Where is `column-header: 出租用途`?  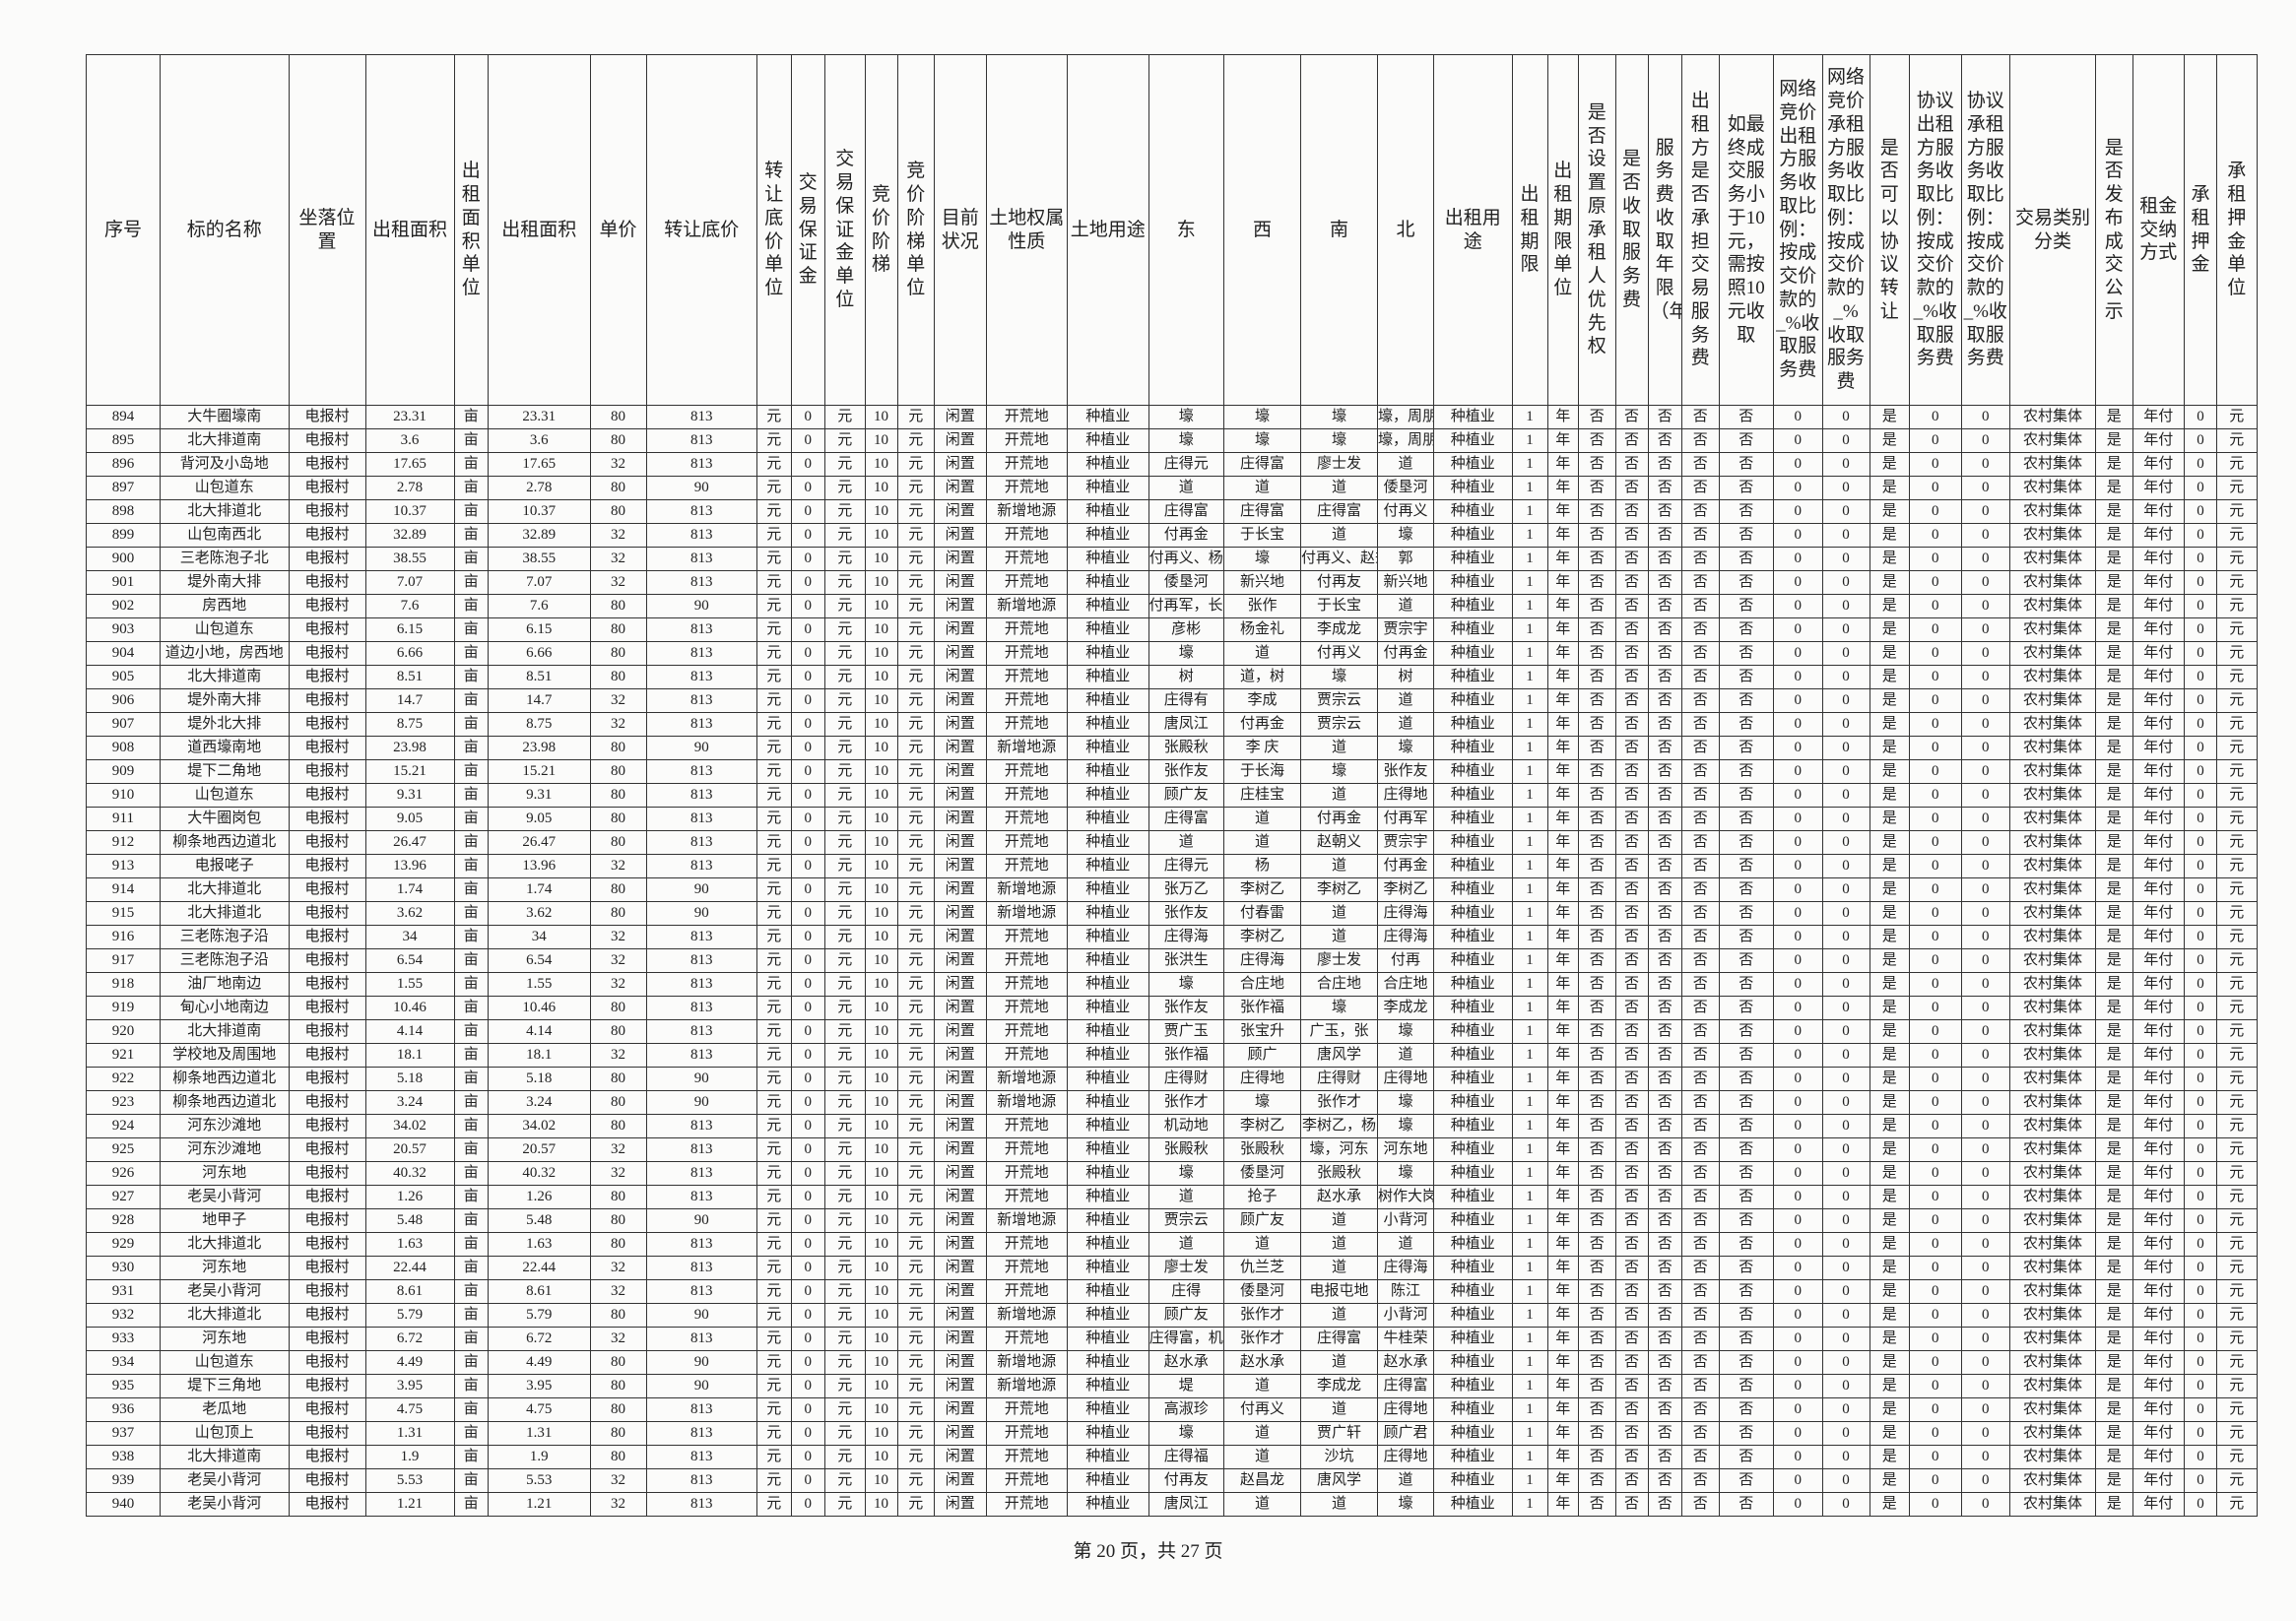 column-header: 出租用途 is located at coordinates (1473, 230).